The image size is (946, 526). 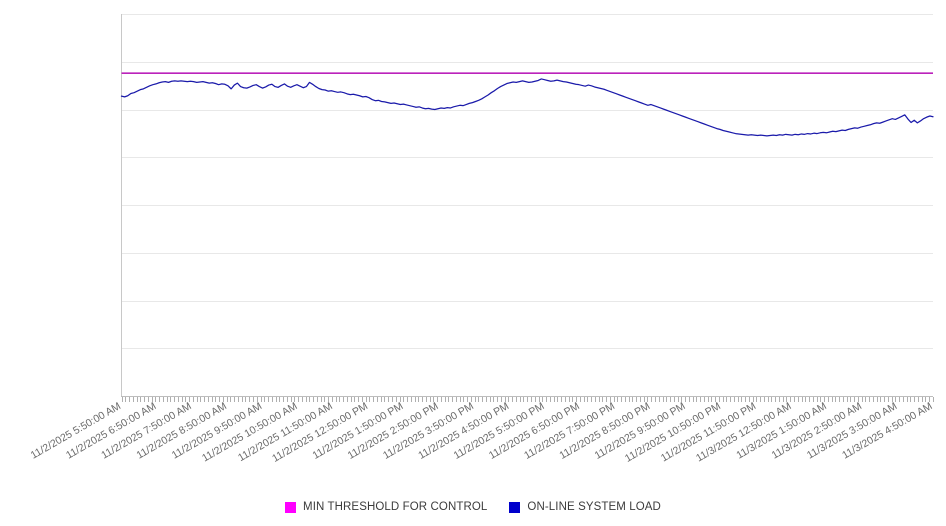 I want to click on legend-item-on-line-system-load: ON-LINE SYSTEM LOAD, so click(x=585, y=507).